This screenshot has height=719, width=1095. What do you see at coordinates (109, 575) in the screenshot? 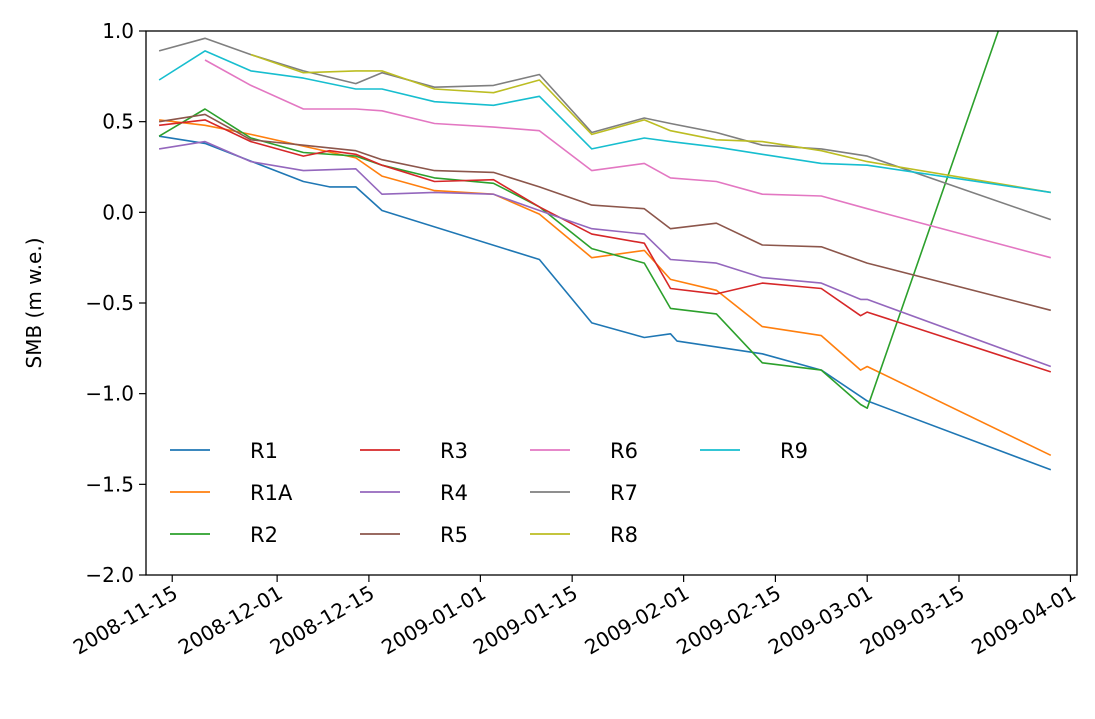
I see `y-tick-label: −2.0` at bounding box center [109, 575].